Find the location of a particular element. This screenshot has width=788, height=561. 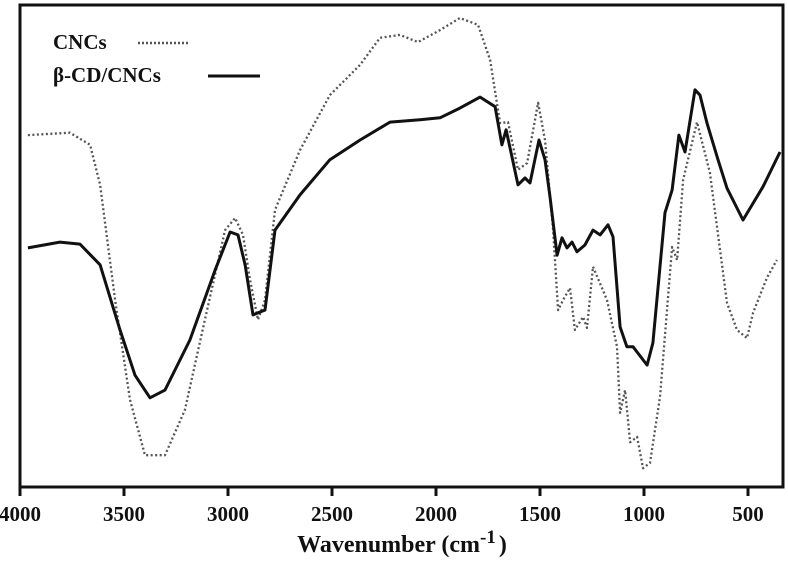

x-axis-label: Wavenumber (cm-1) is located at coordinates (402, 542).